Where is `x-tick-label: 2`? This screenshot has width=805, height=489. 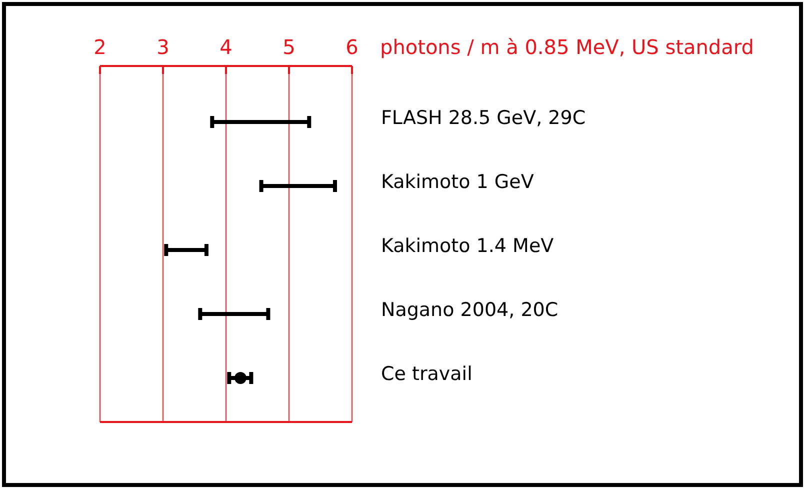
x-tick-label: 2 is located at coordinates (100, 47).